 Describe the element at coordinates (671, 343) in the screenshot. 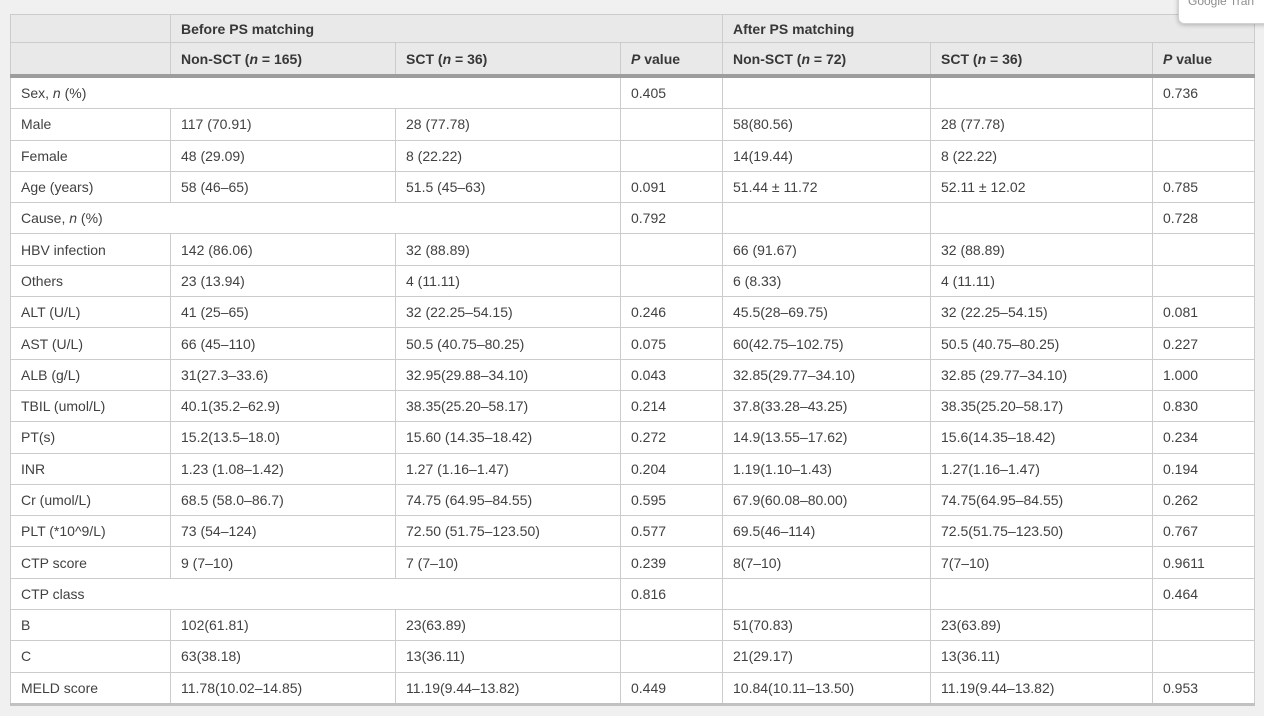

I see `data-cell: 0.075` at that location.